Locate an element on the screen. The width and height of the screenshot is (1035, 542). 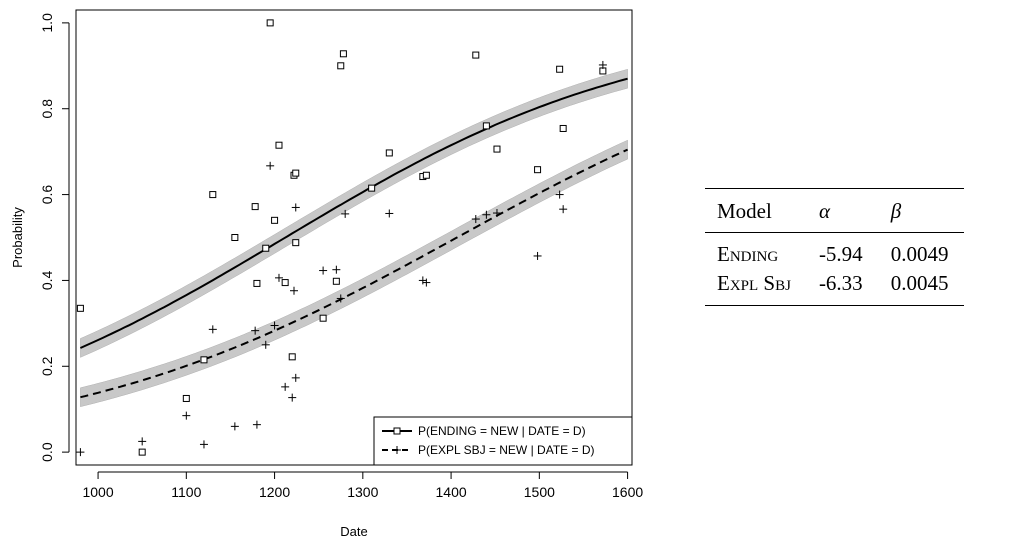
x-tick-label: 1100 is located at coordinates (186, 492).